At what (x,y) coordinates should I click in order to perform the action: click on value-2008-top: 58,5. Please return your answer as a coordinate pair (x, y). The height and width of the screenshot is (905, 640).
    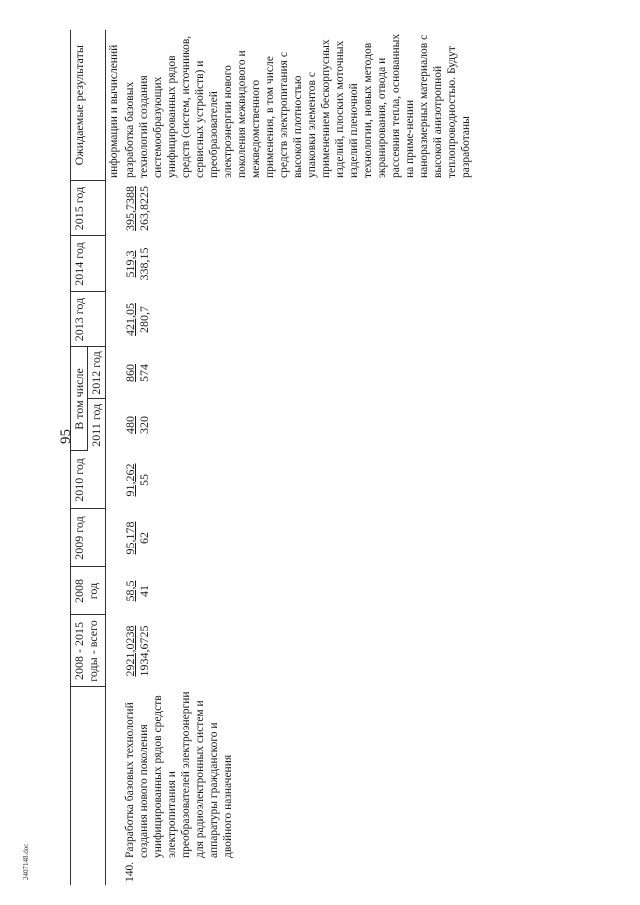
    Looking at the image, I should click on (129, 591).